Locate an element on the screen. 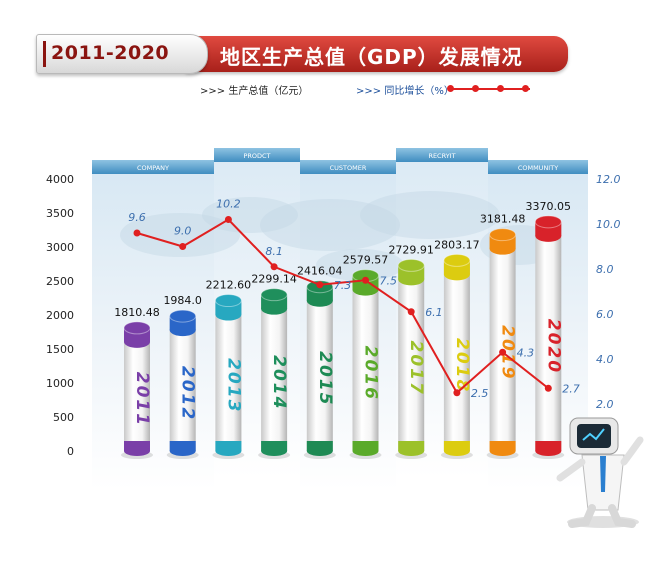 The height and width of the screenshot is (562, 662). growth-value-label: 9.0 is located at coordinates (183, 231).